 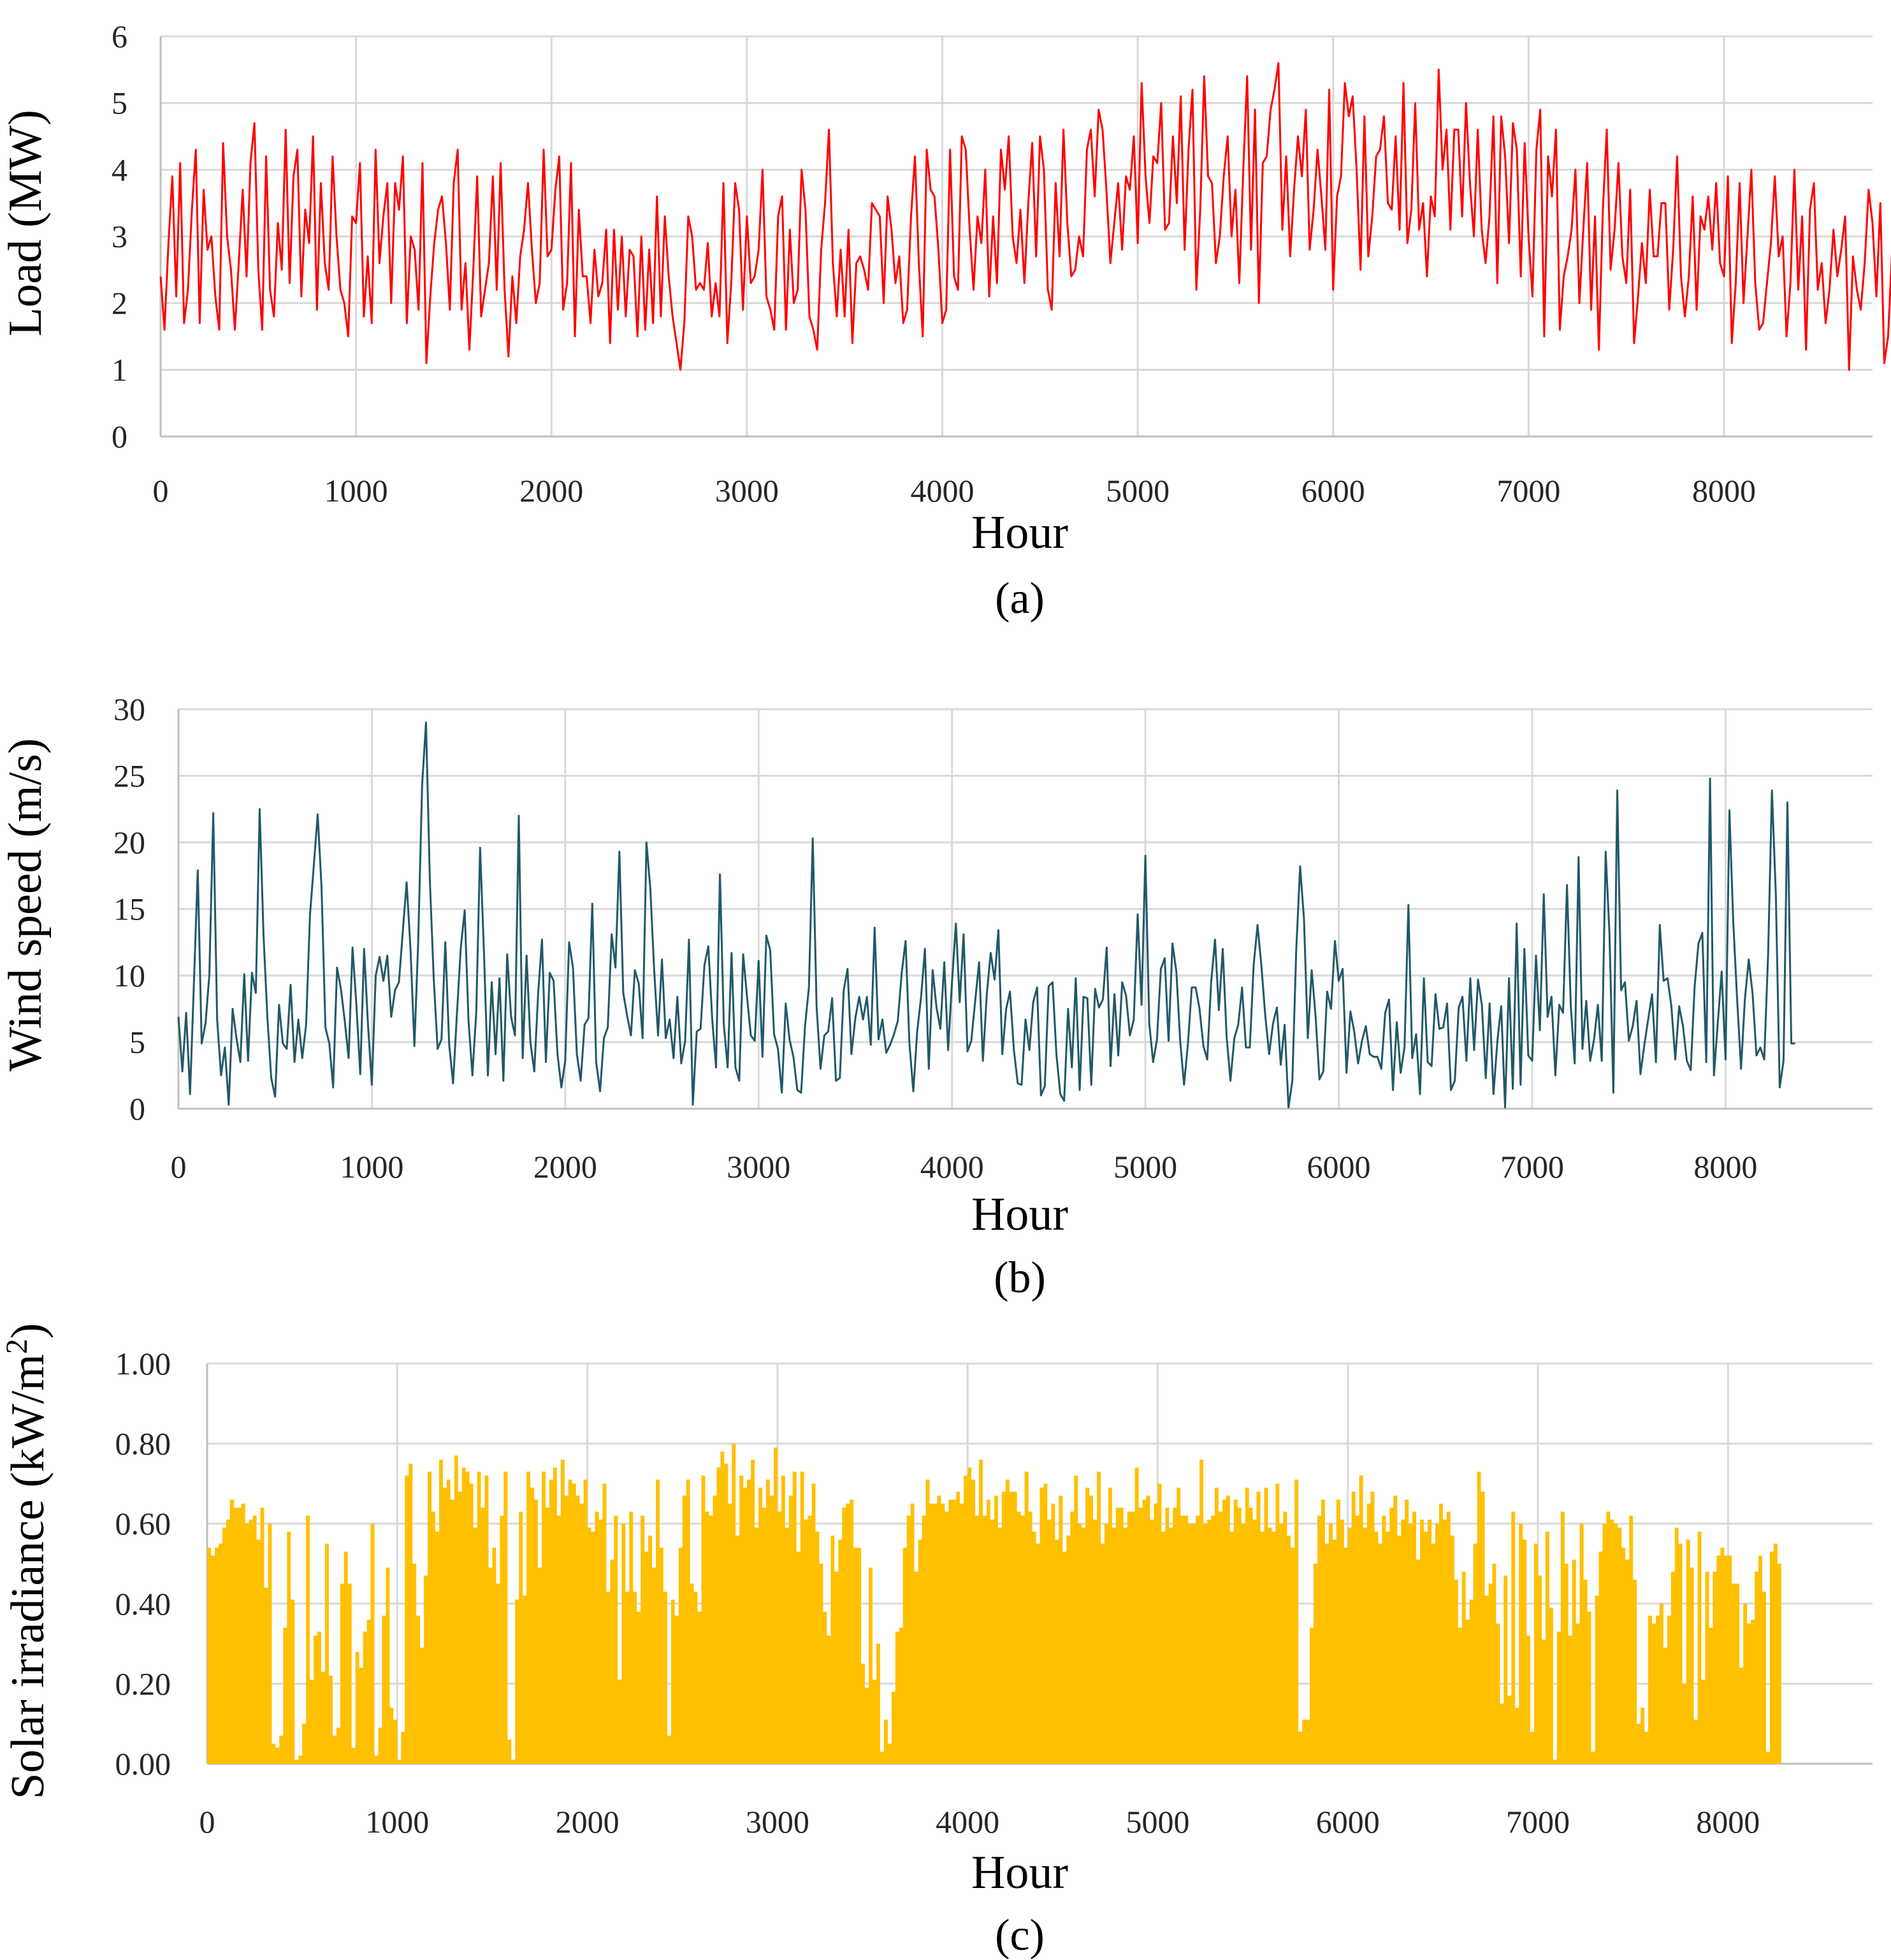 I want to click on y-tick-label: 0.60, so click(x=143, y=1523).